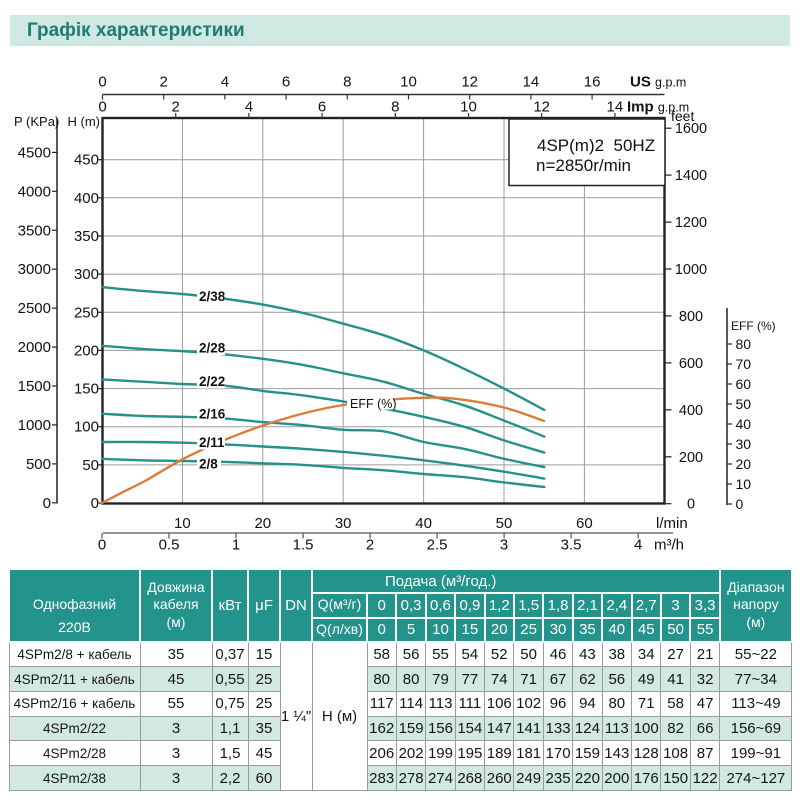 Image resolution: width=800 pixels, height=800 pixels. What do you see at coordinates (212, 296) in the screenshot?
I see `svg-text: 2/38` at bounding box center [212, 296].